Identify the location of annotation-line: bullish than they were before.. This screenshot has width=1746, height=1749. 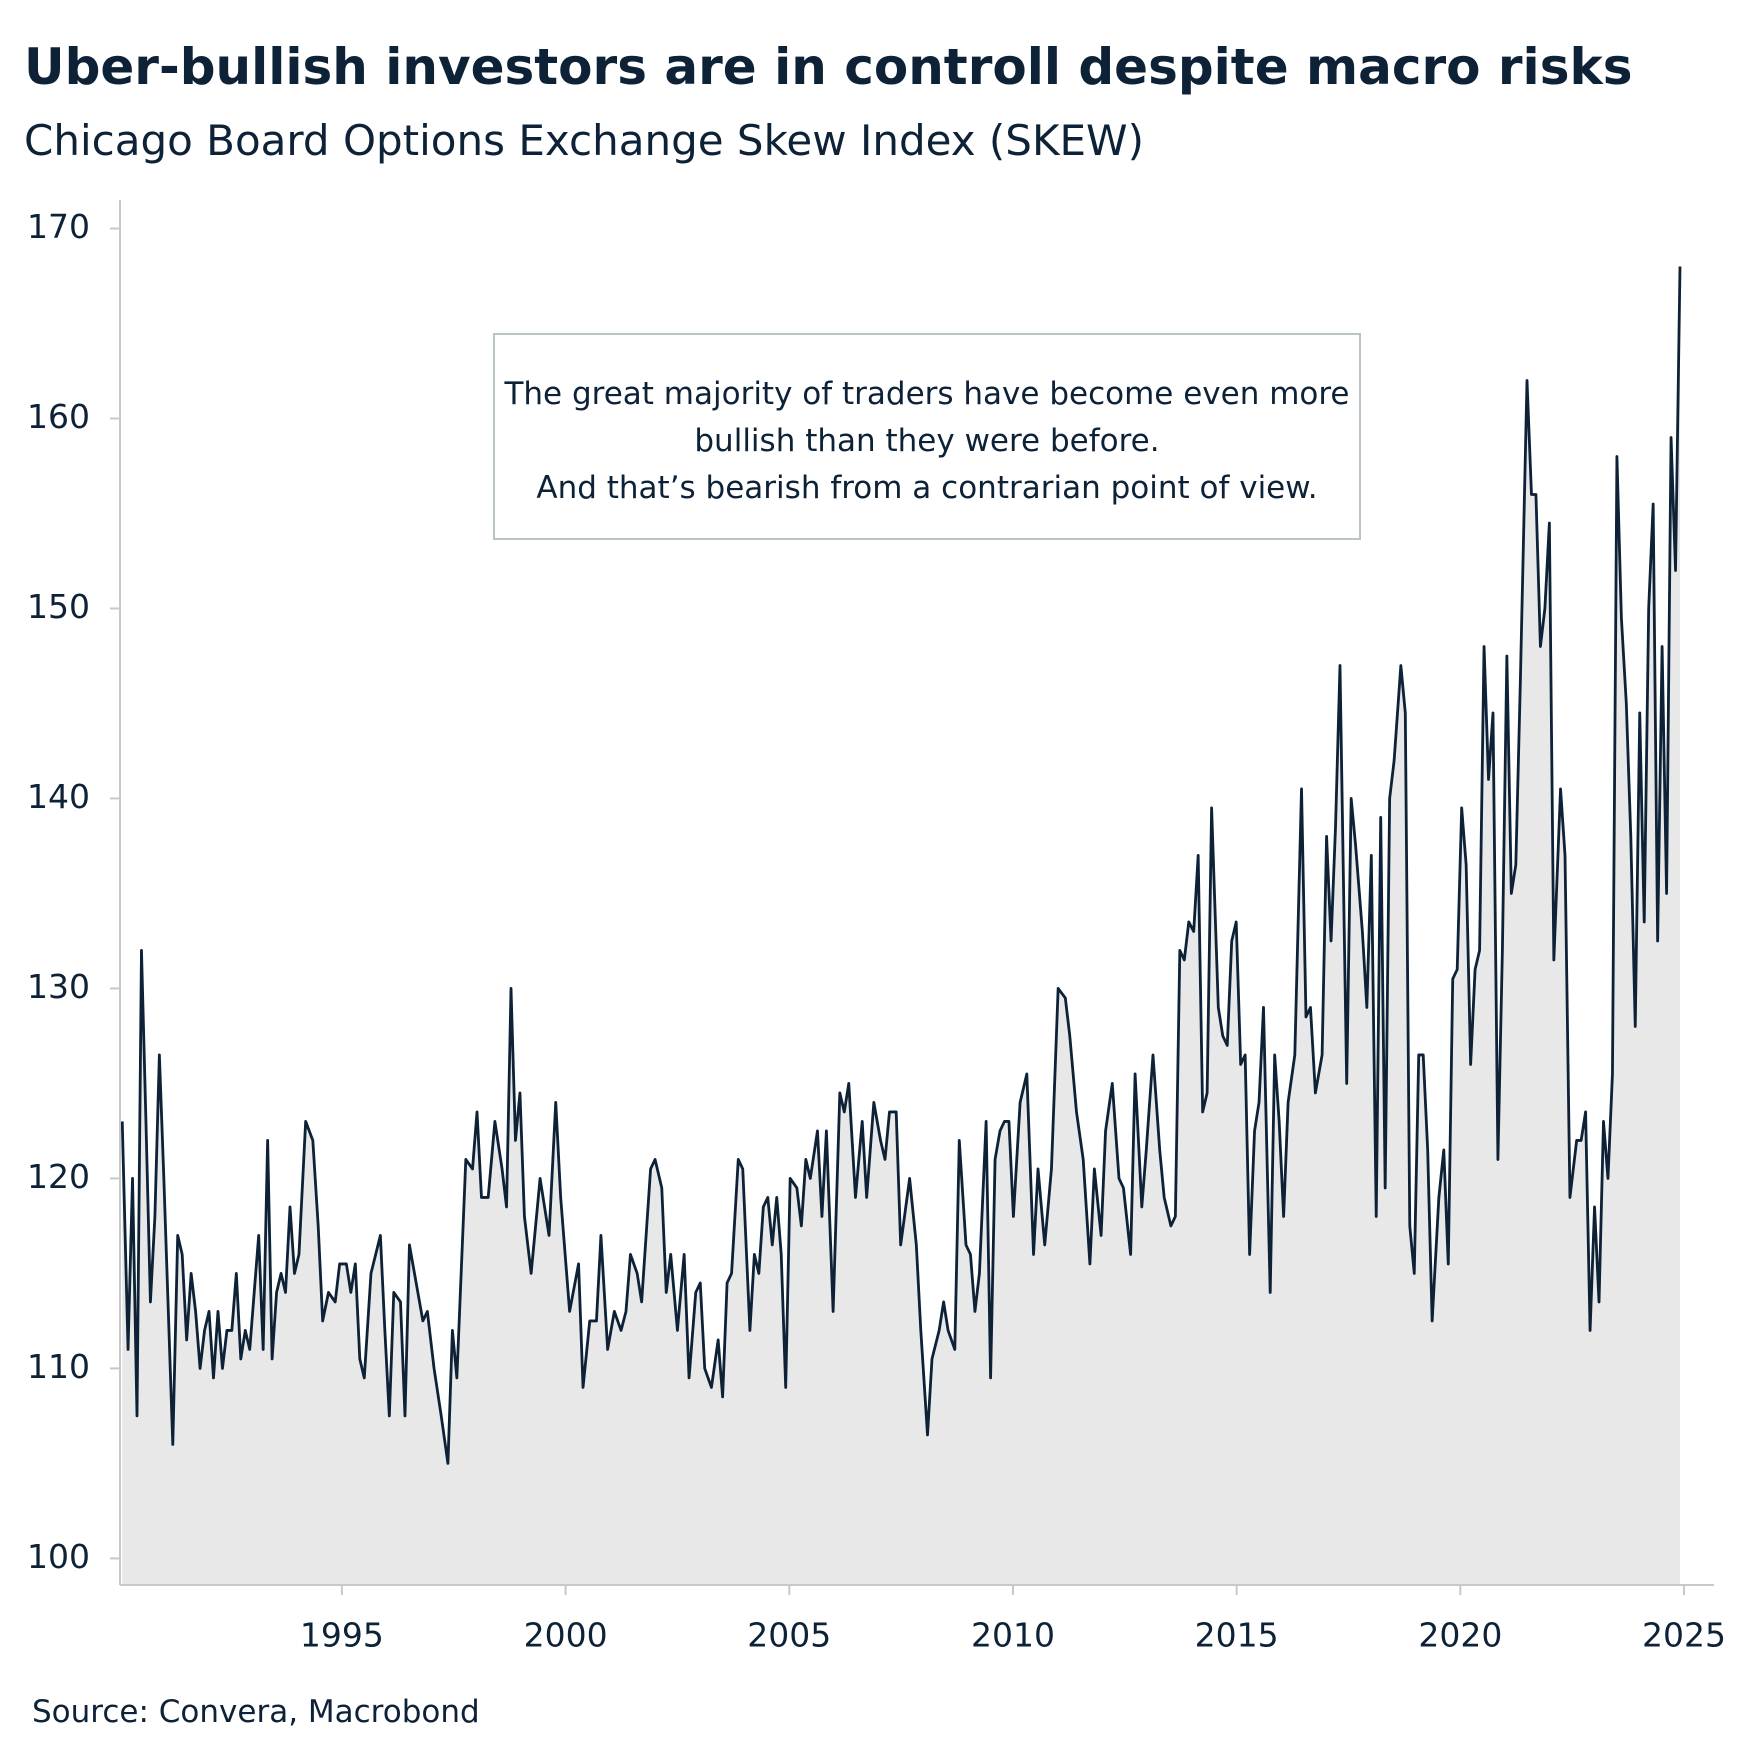
(926, 441).